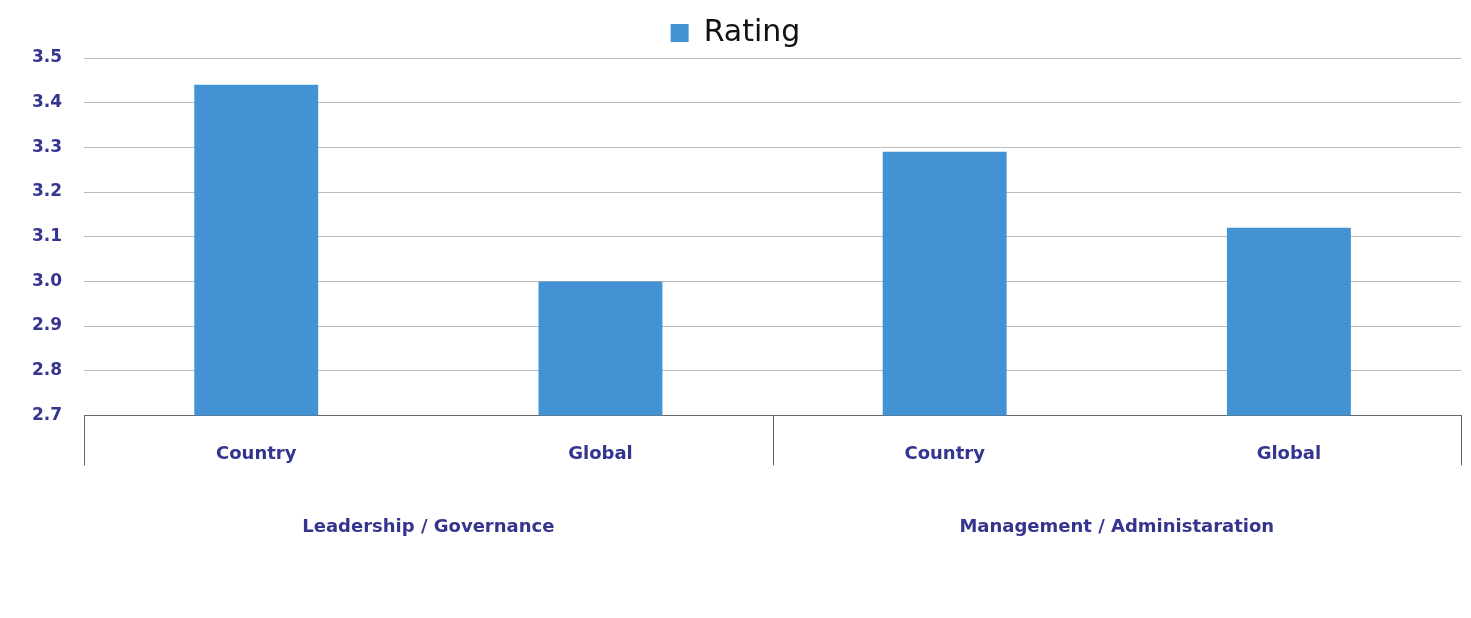  What do you see at coordinates (752, 30) in the screenshot?
I see `legend-label: Rating` at bounding box center [752, 30].